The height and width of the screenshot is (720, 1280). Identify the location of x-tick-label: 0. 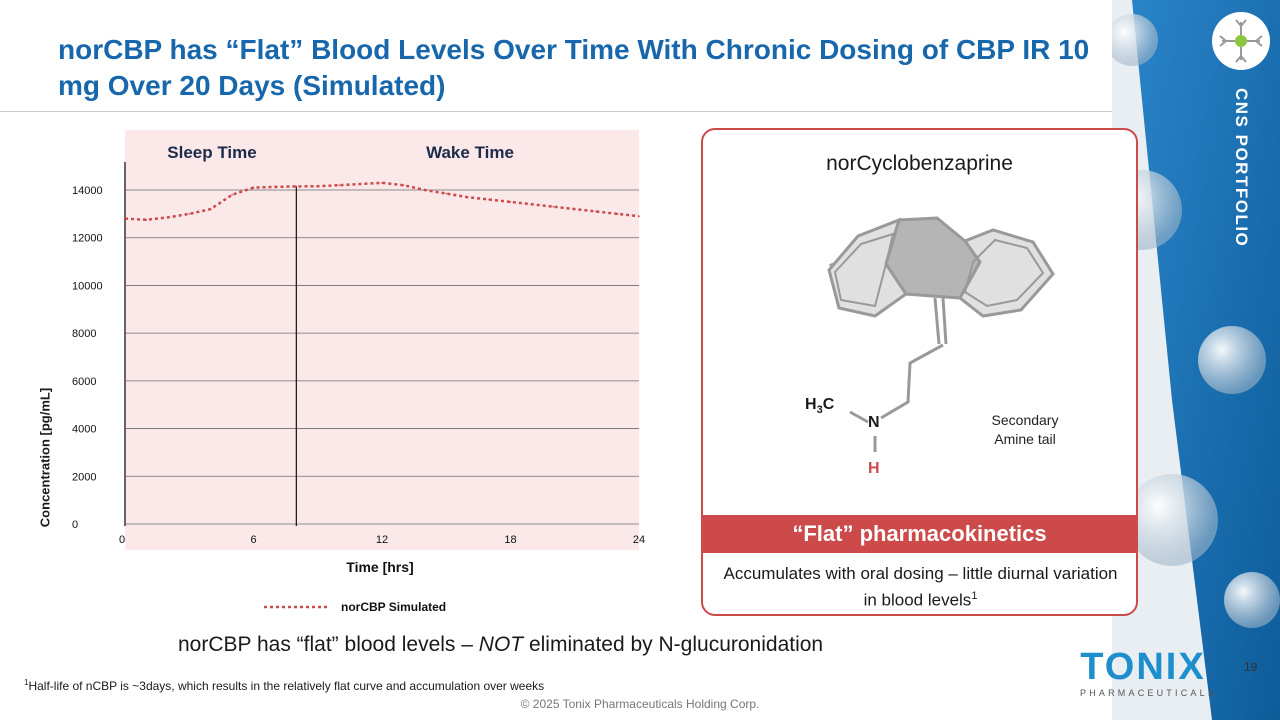
(122, 540).